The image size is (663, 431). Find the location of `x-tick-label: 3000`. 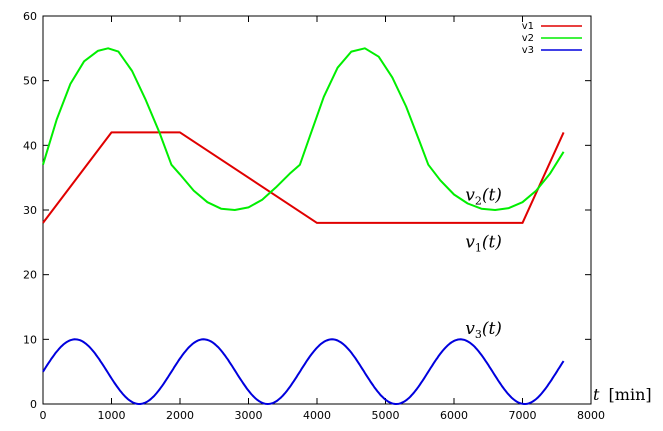

x-tick-label: 3000 is located at coordinates (249, 415).